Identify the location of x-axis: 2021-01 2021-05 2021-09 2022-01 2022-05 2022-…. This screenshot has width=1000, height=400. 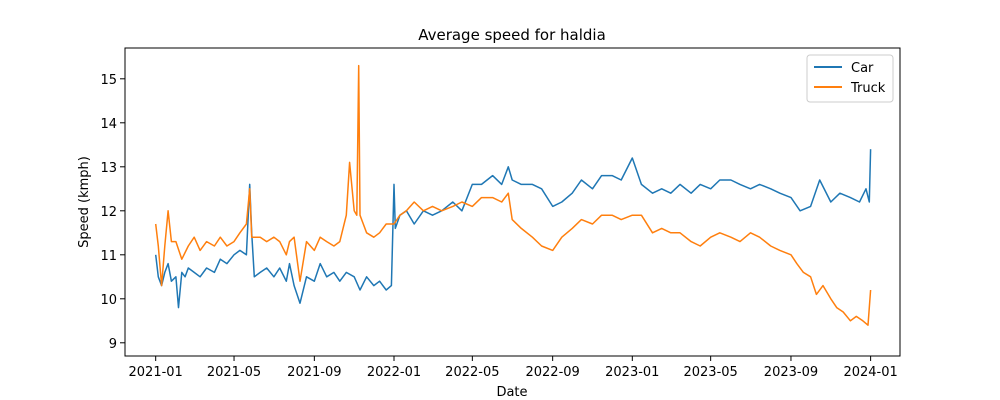
(513, 368).